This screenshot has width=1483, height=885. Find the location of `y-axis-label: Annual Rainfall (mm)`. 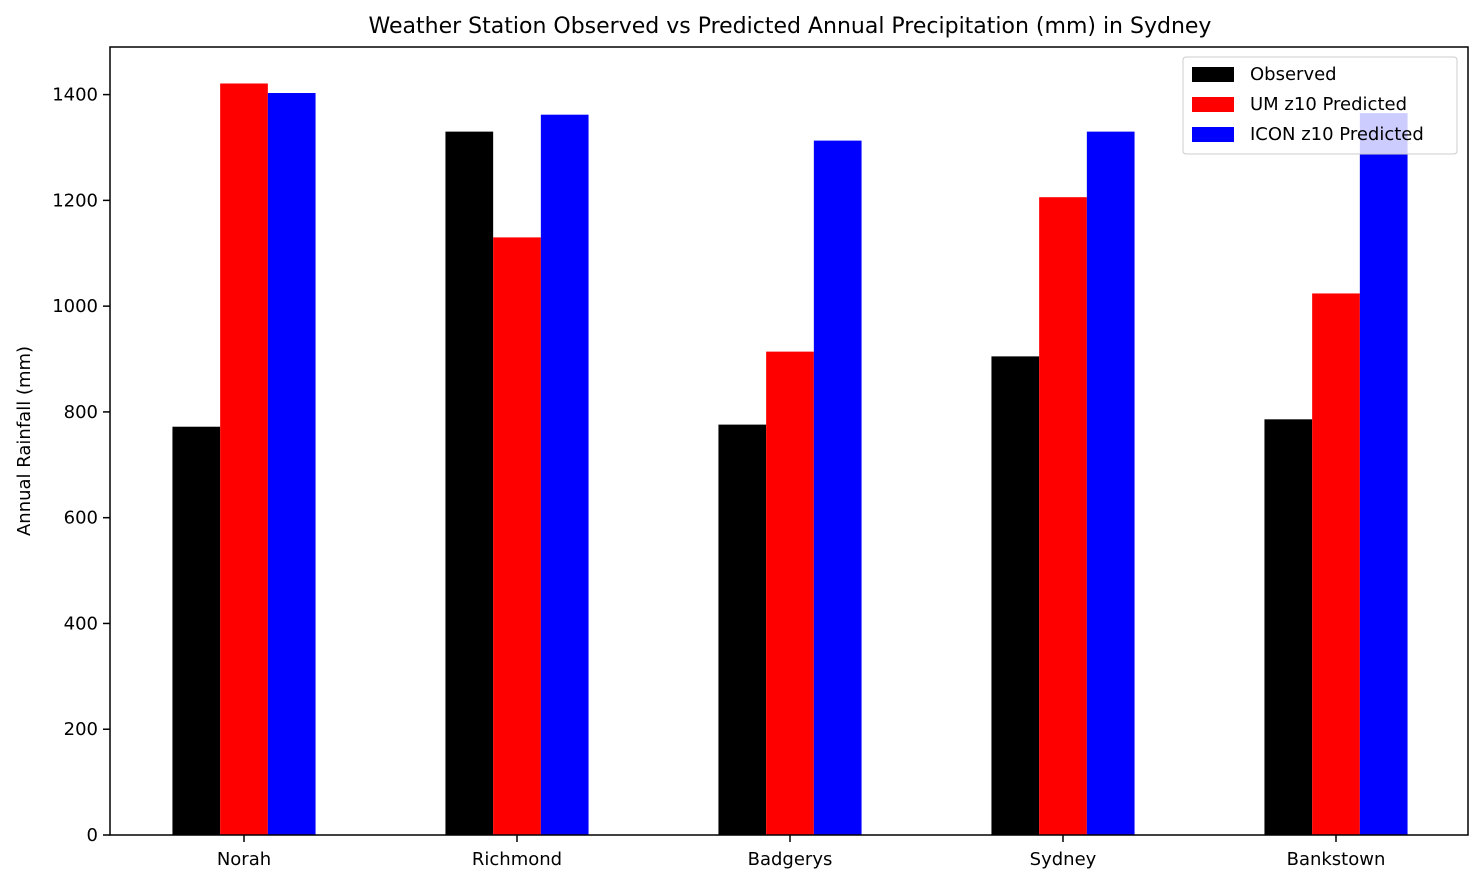

y-axis-label: Annual Rainfall (mm) is located at coordinates (24, 441).